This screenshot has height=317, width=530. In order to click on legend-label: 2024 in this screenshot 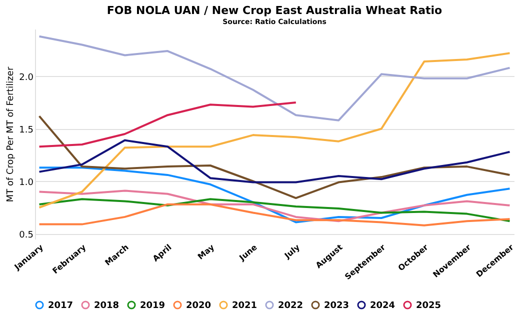, I will do `click(383, 305)`.